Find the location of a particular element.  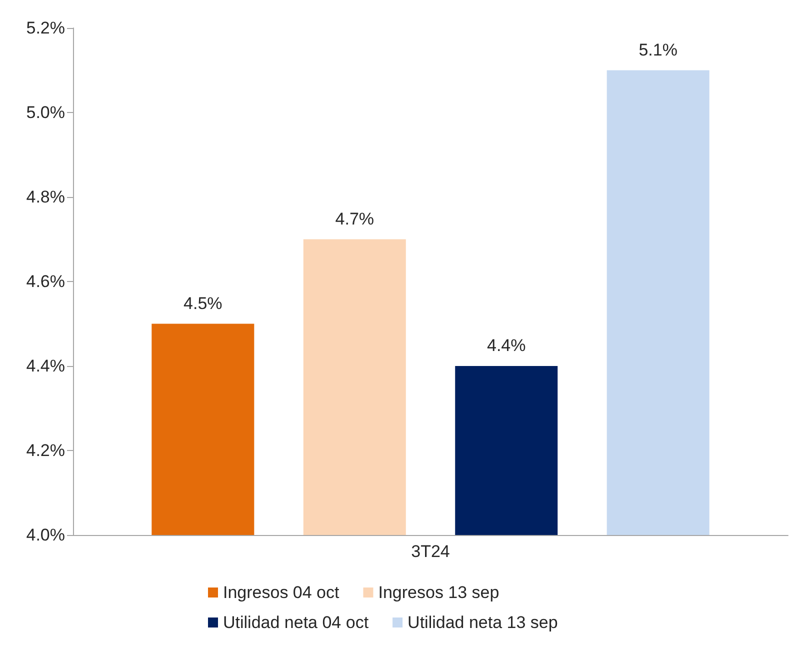

legend-label: Ingresos 04 oct is located at coordinates (281, 592).